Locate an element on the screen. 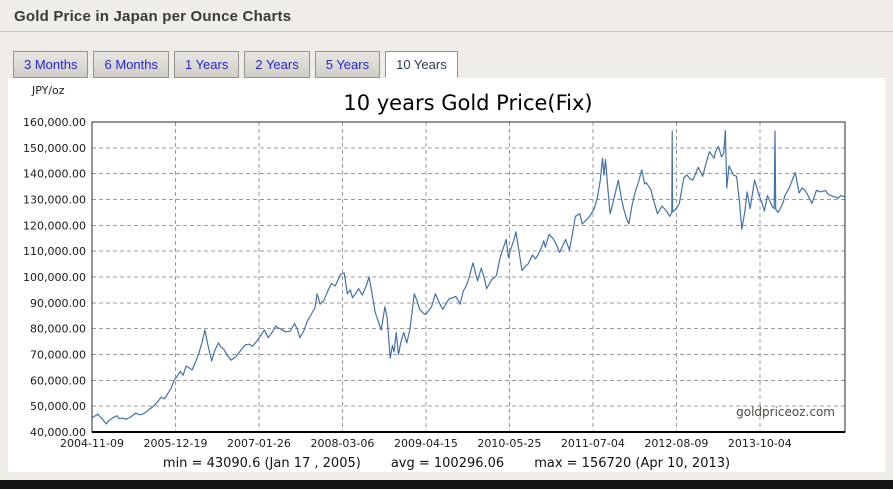 The image size is (893, 489). y-axis-tick-label: 40,000.00 is located at coordinates (58, 432).